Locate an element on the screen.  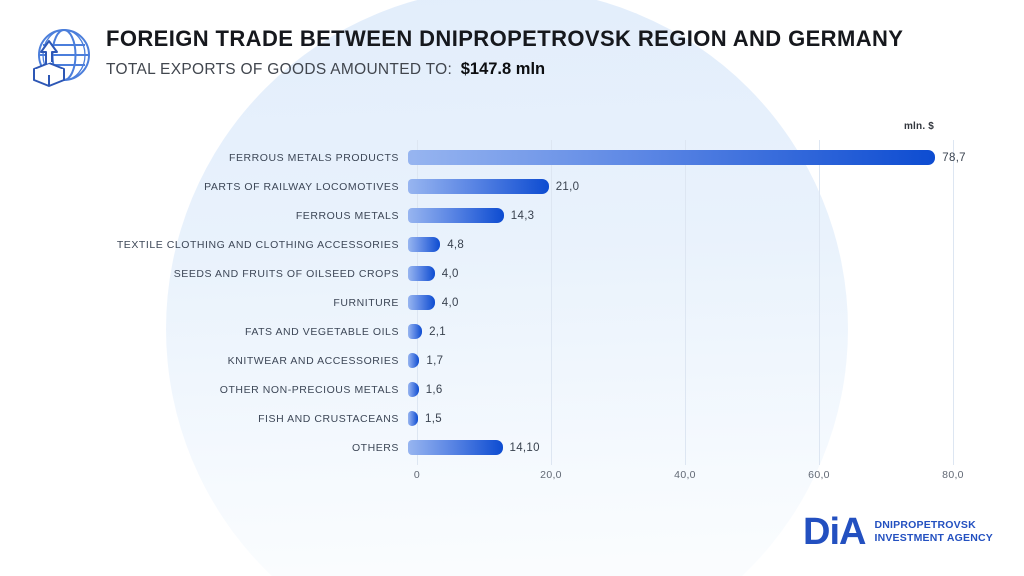
dia-logo-mark: DiA is located at coordinates (834, 532).